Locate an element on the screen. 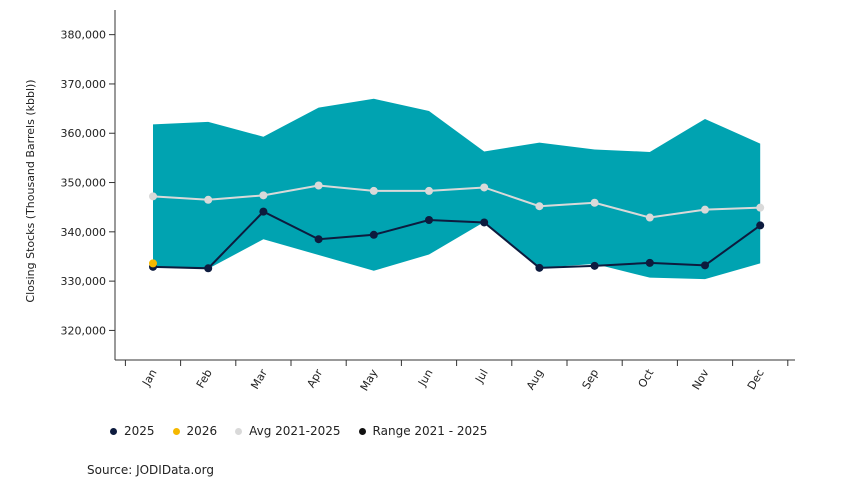 This screenshot has width=850, height=500. y-tick-label: 380,000 is located at coordinates (84, 35).